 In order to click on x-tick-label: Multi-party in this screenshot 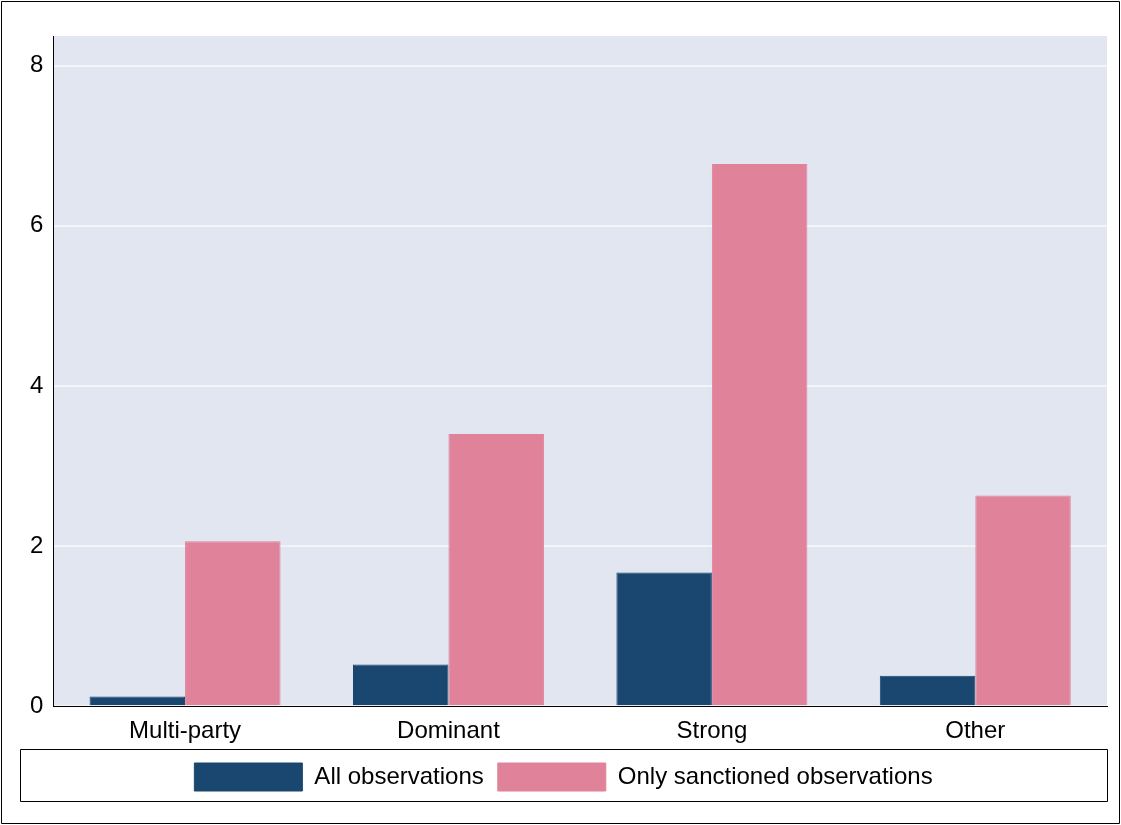, I will do `click(185, 730)`.